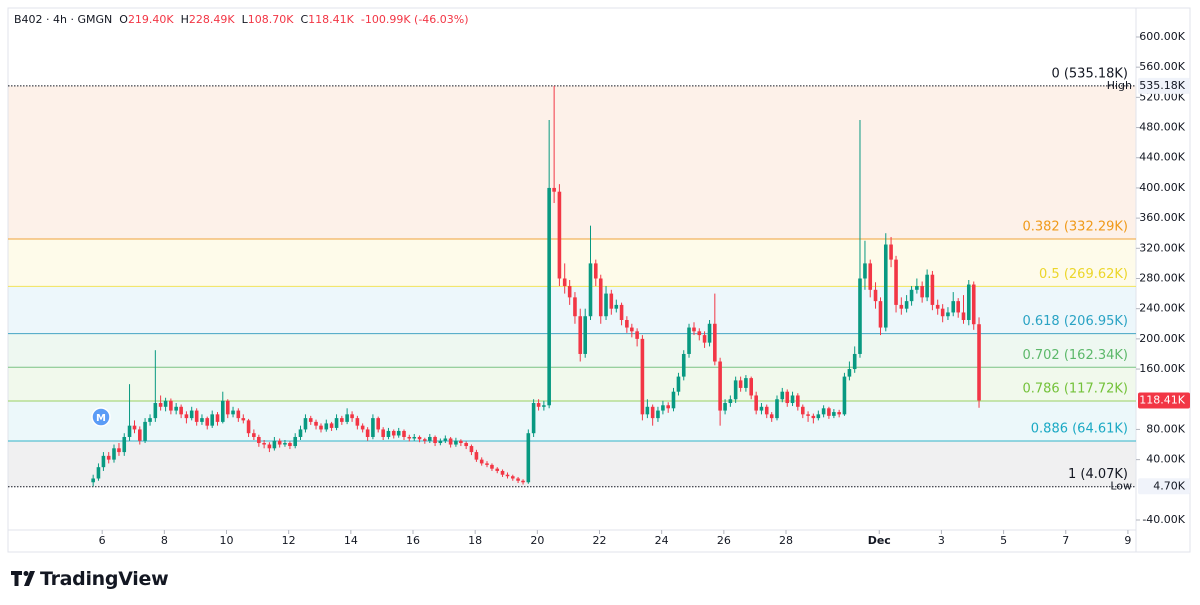 This screenshot has width=1200, height=605. What do you see at coordinates (1165, 459) in the screenshot?
I see `y-tick-label: 40.00K` at bounding box center [1165, 459].